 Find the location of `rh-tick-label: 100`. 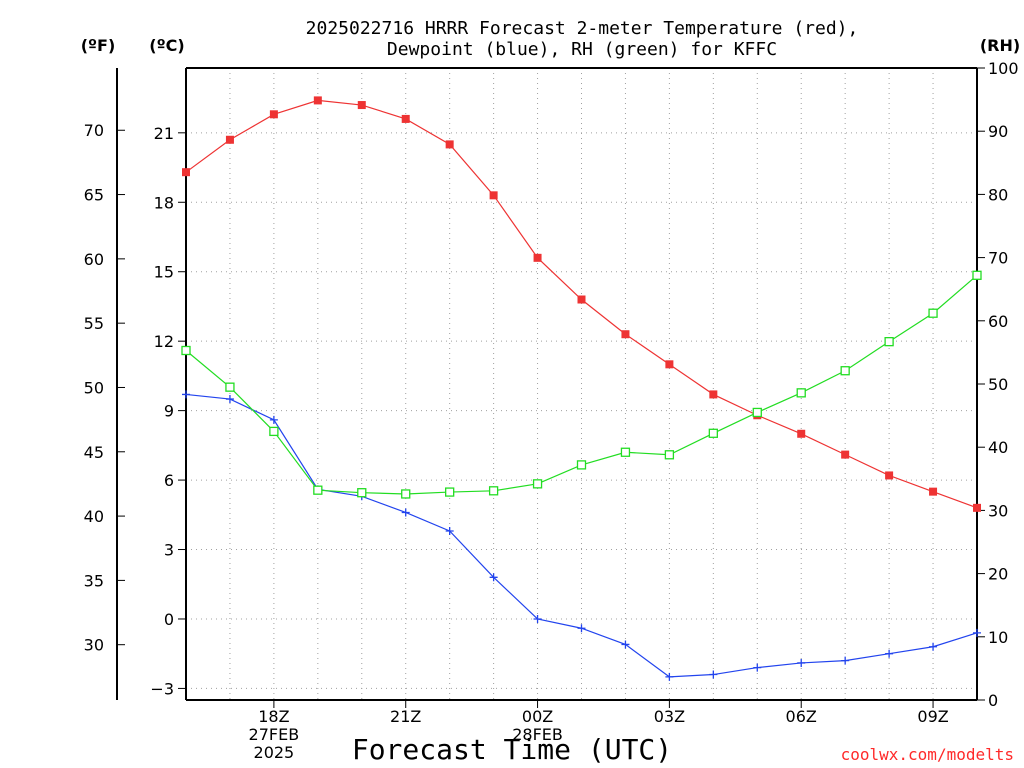

rh-tick-label: 100 is located at coordinates (1003, 68).